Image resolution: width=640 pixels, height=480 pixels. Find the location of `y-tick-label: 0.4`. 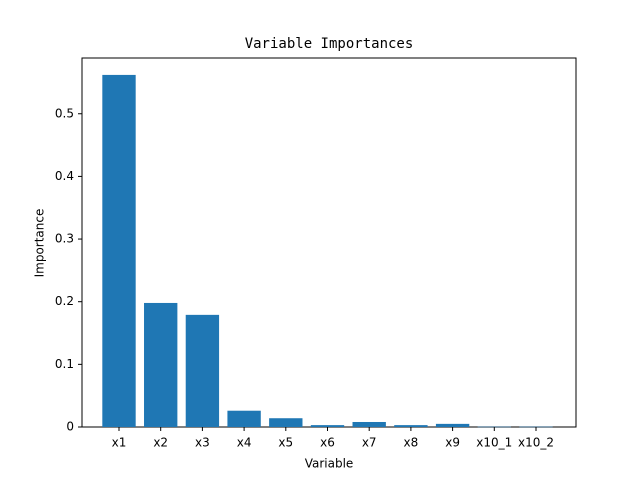

y-tick-label: 0.4 is located at coordinates (64, 176).